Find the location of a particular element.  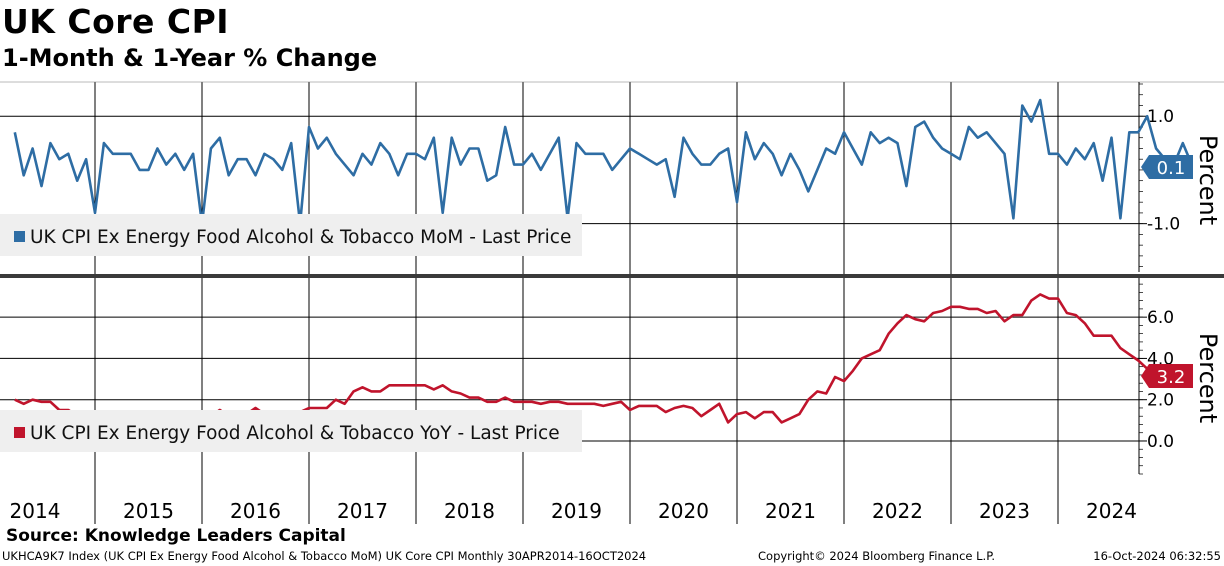

mom-legend-bg is located at coordinates (291, 235).